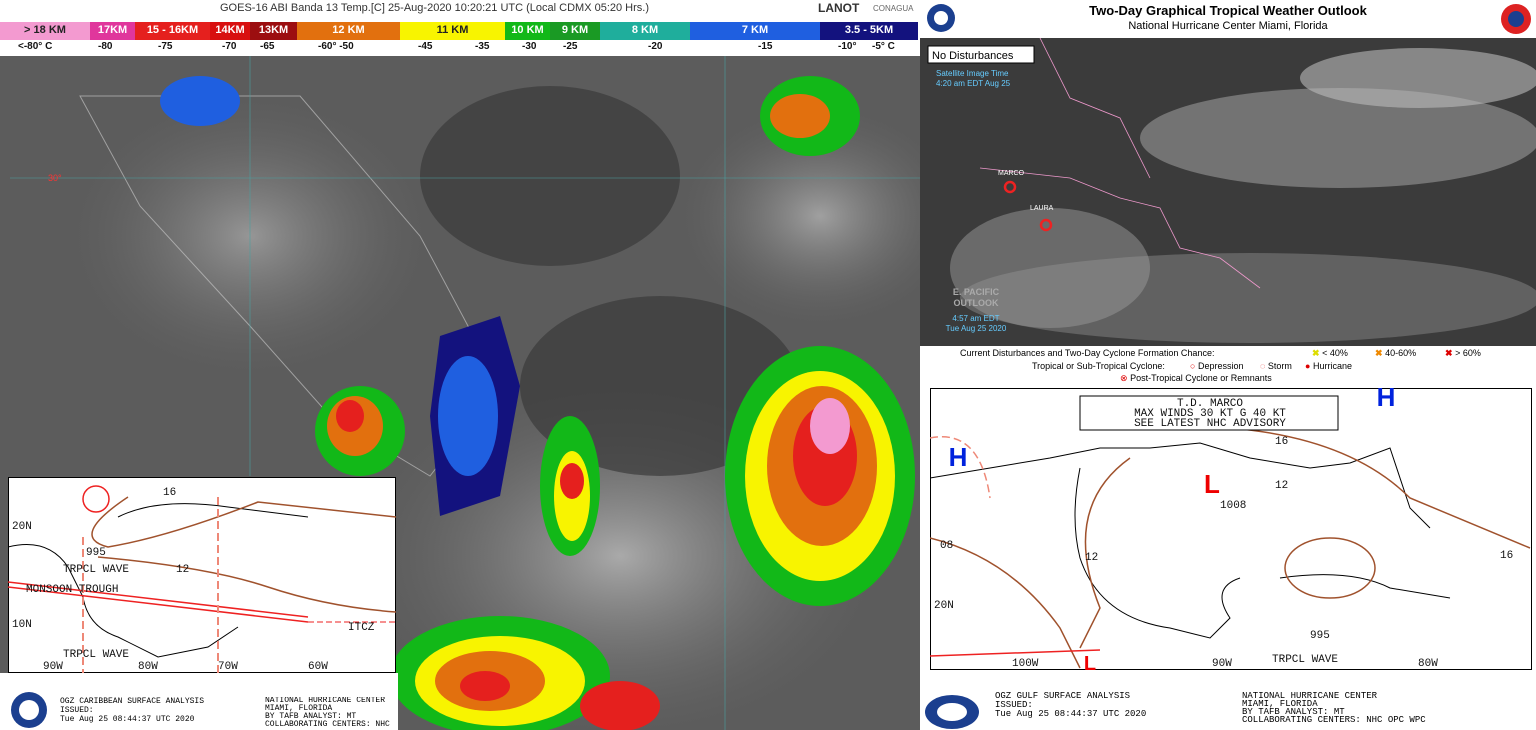  What do you see at coordinates (273, 31) in the screenshot?
I see `scale-segment: 13KM` at bounding box center [273, 31].